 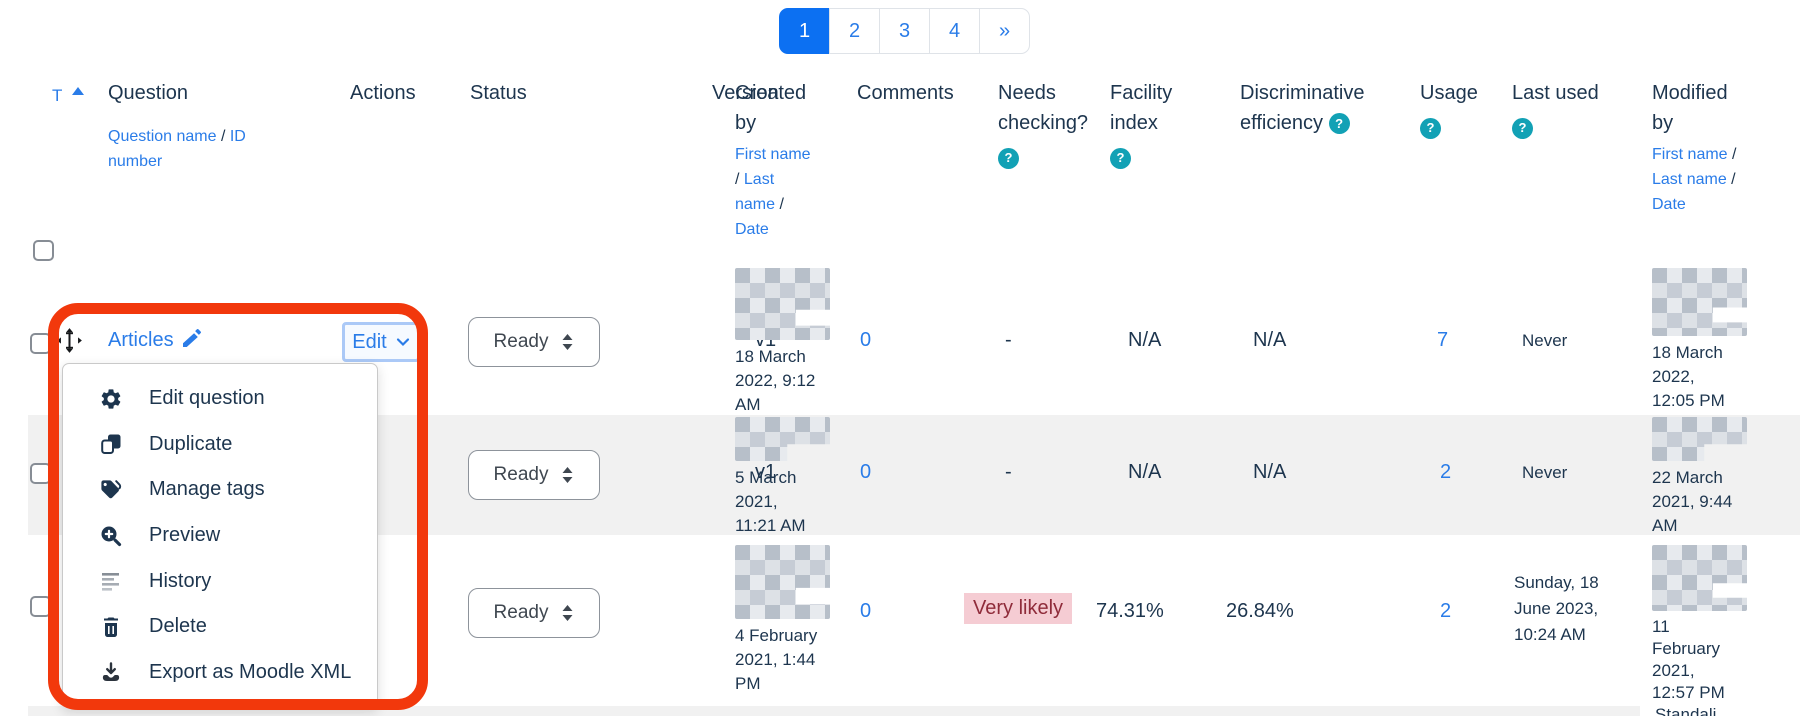 I want to click on usage-link: 7, so click(x=1443, y=340).